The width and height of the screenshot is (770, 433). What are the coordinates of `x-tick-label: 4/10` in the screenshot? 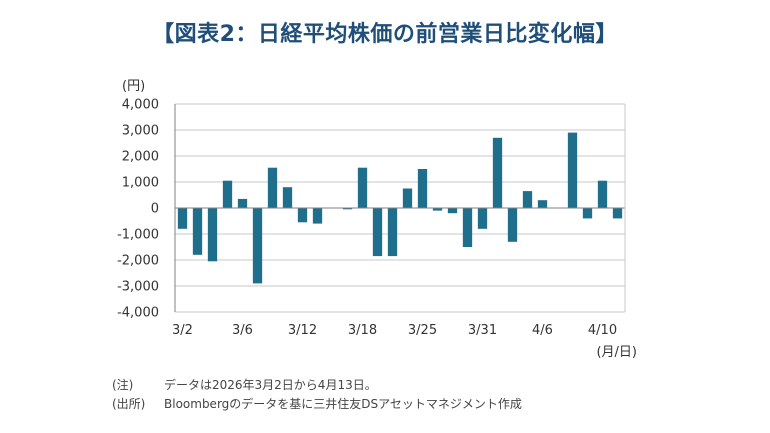 It's located at (602, 330).